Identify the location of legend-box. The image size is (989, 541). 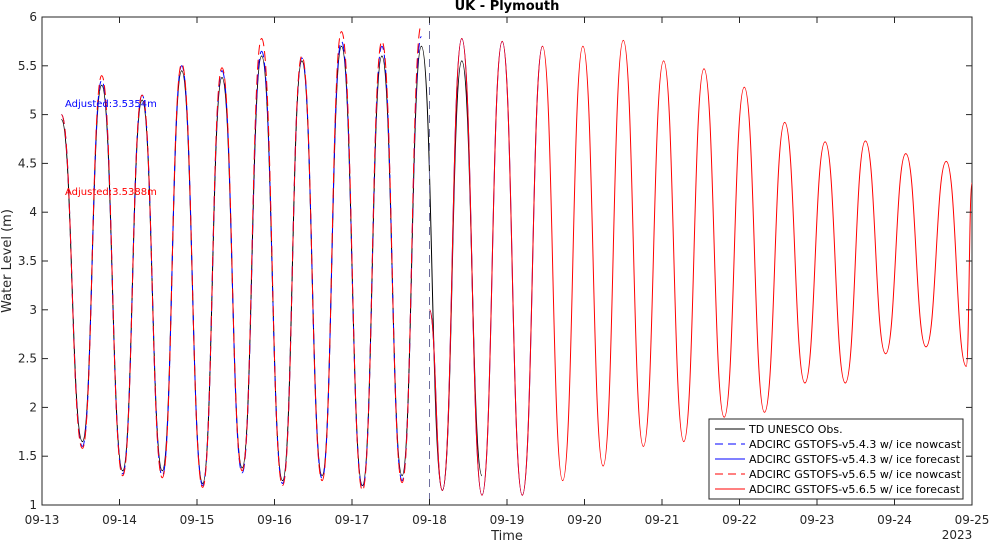
(836, 459).